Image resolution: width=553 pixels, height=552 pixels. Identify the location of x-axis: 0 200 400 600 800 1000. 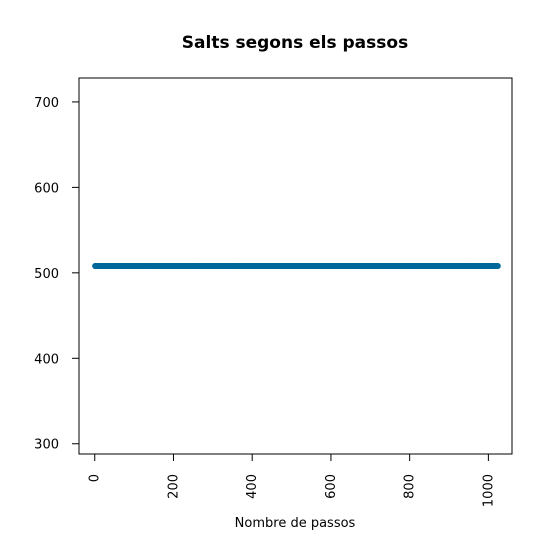
(292, 480).